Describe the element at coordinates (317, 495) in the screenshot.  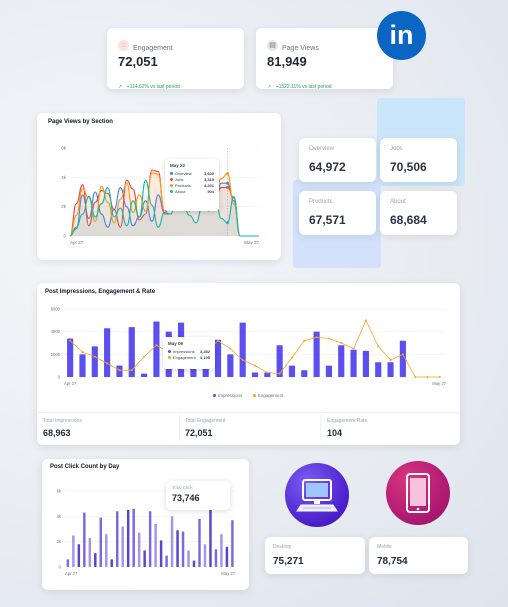
I see `desktop-icon` at that location.